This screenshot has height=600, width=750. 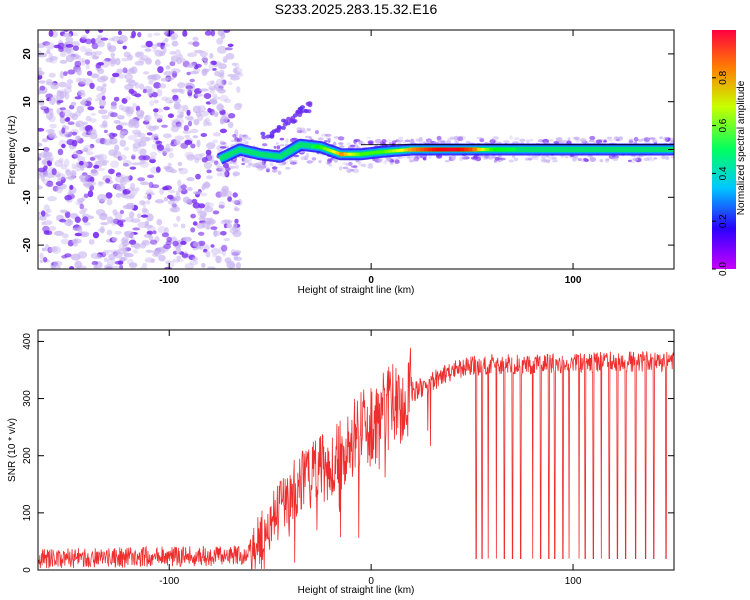 What do you see at coordinates (723, 173) in the screenshot?
I see `colorbar-tick-label: 0.4` at bounding box center [723, 173].